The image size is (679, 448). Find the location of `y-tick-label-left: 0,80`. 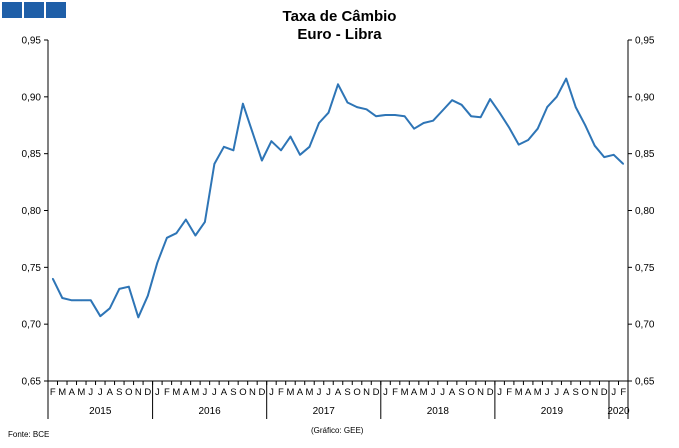

y-tick-label-left: 0,80 is located at coordinates (32, 211).